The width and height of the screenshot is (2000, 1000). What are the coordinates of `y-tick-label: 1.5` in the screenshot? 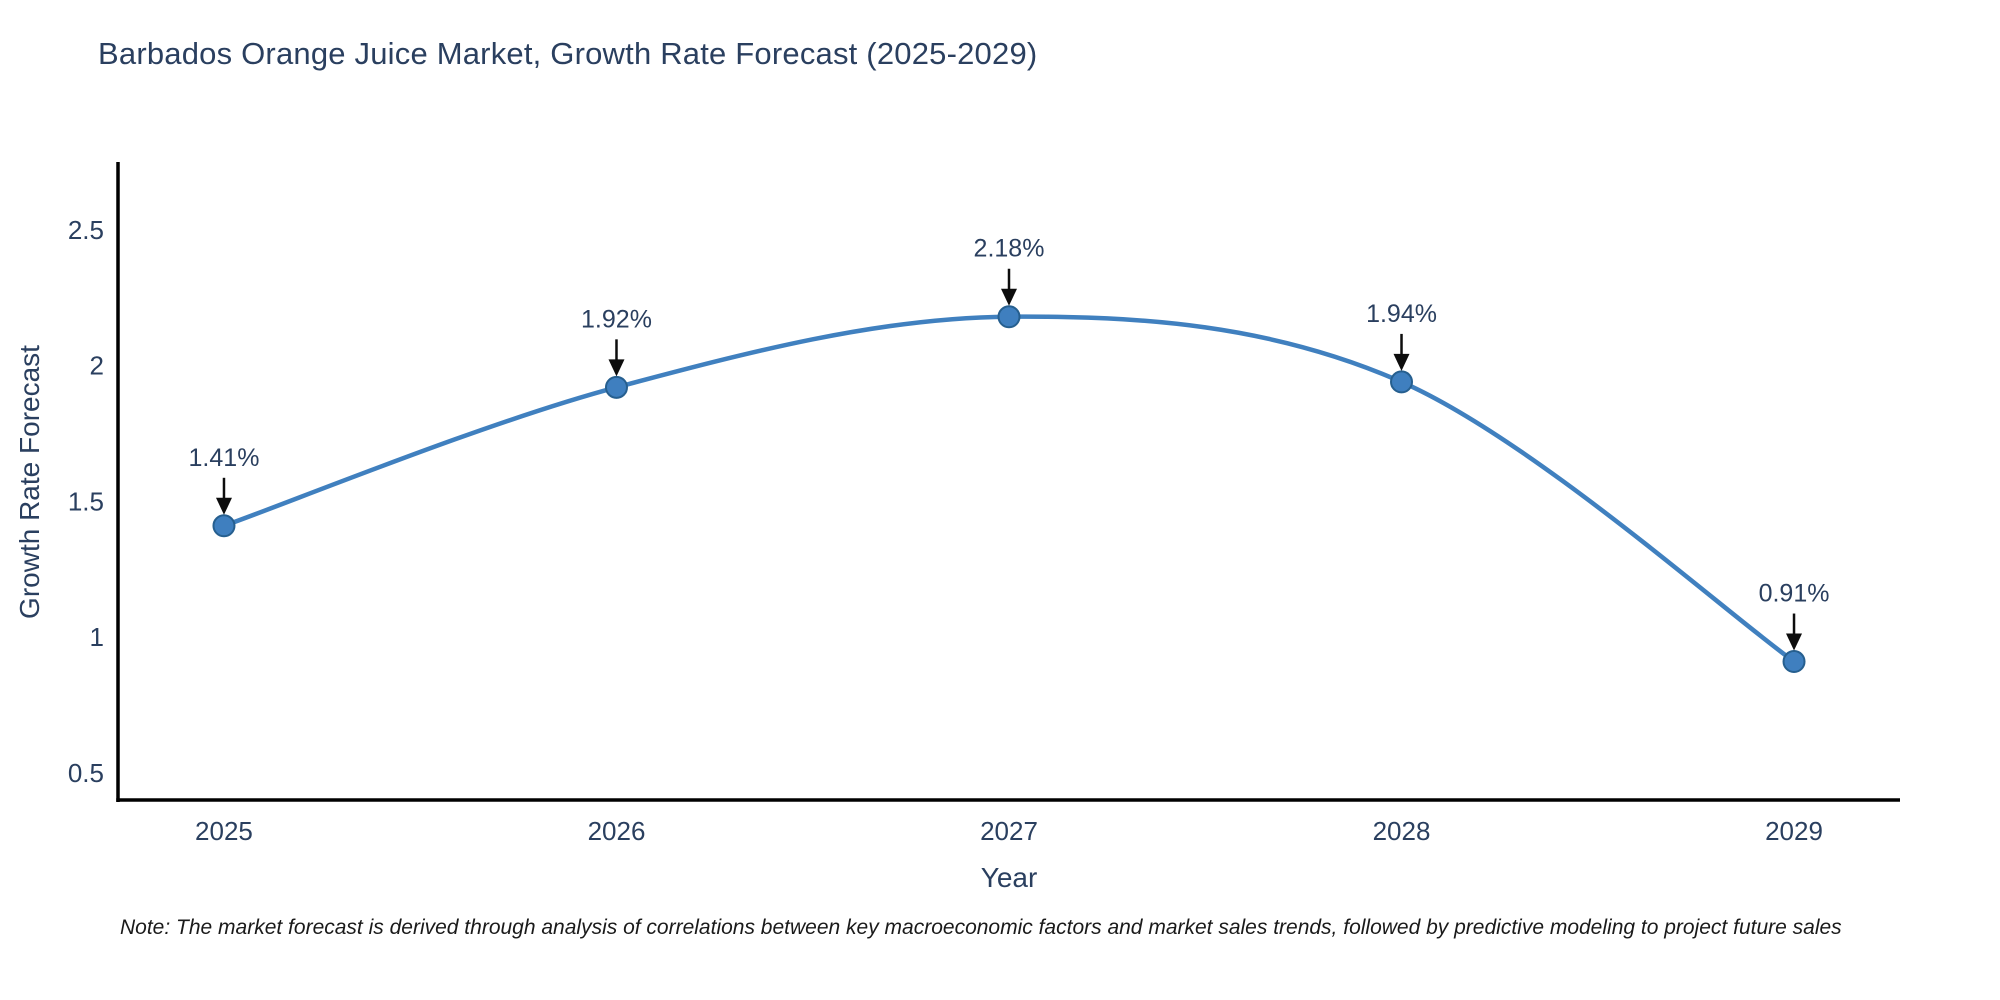 It's located at (86, 501).